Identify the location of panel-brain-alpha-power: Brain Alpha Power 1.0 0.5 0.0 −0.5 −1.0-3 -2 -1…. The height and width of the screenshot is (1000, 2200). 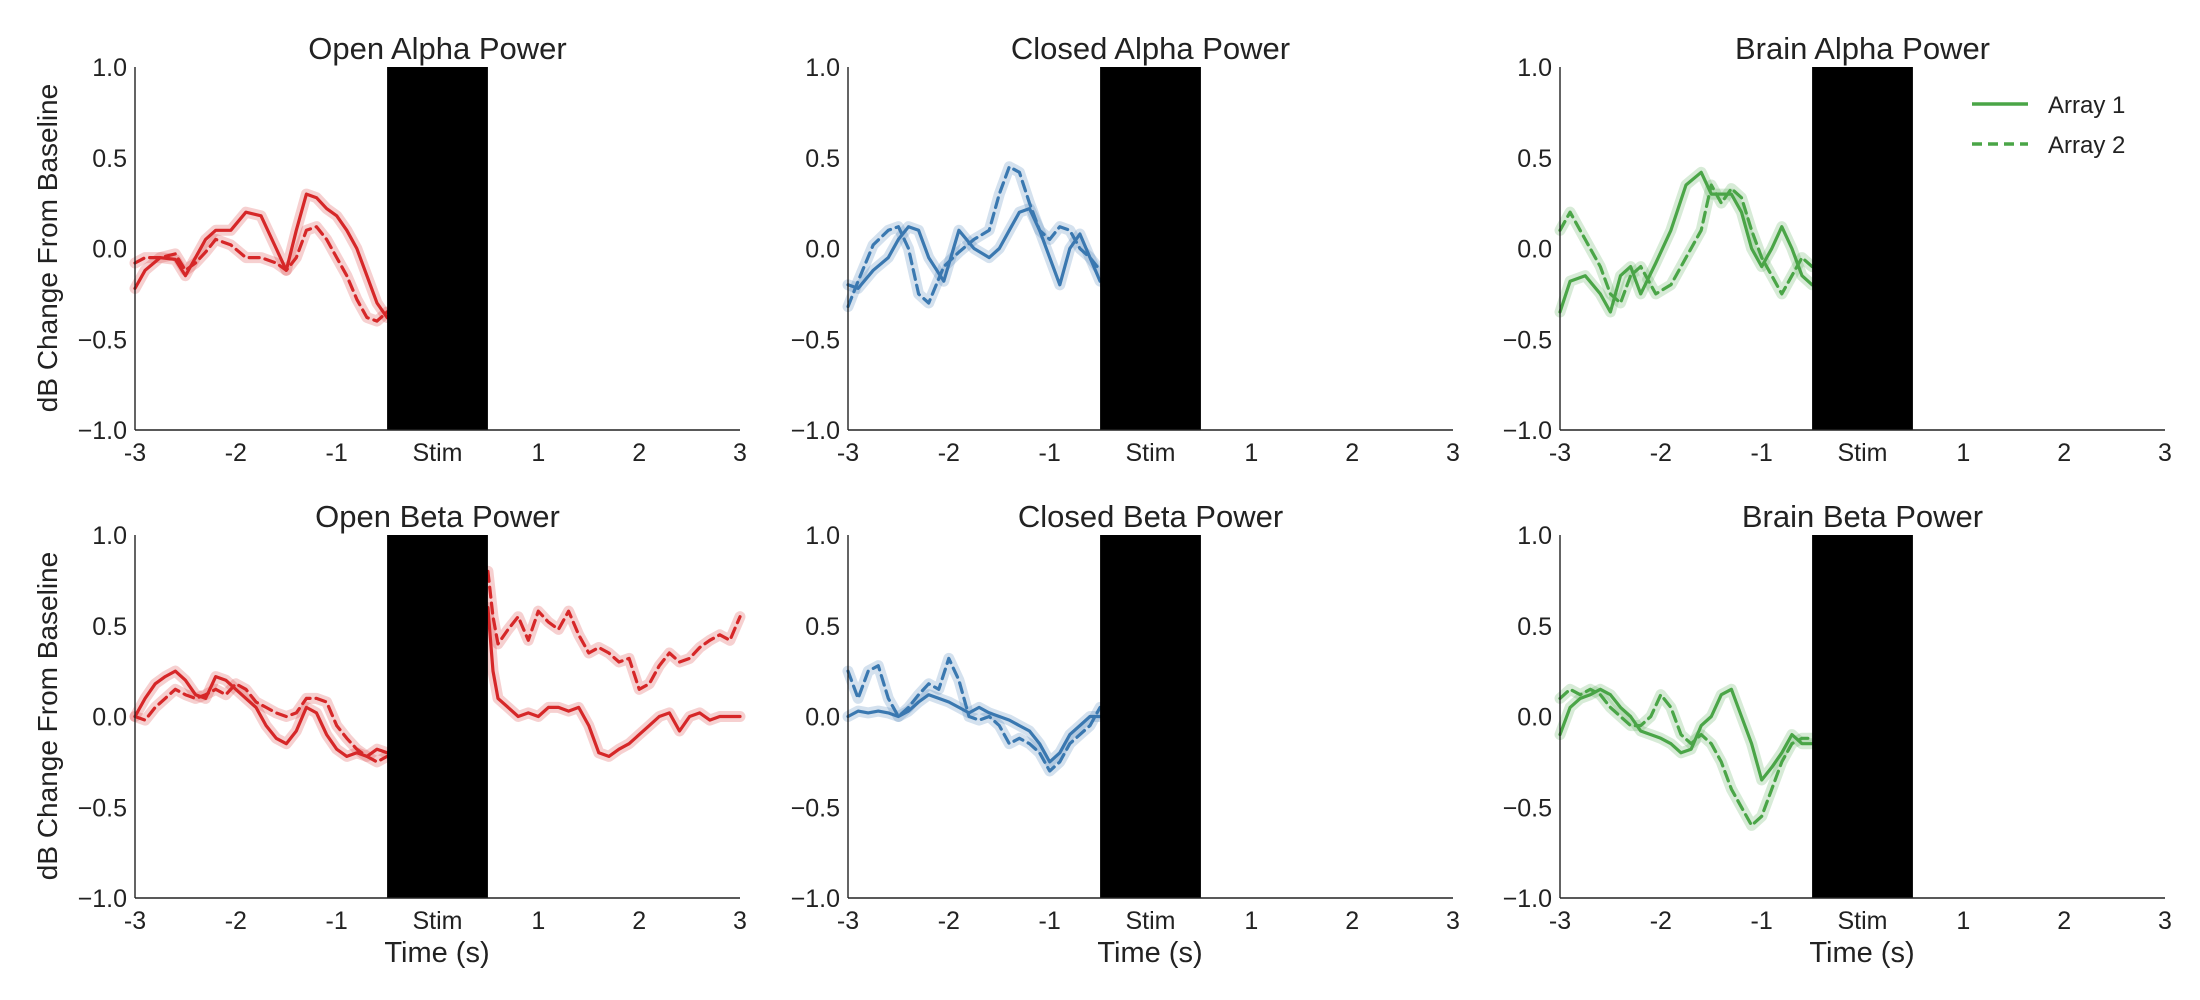
(1837, 249).